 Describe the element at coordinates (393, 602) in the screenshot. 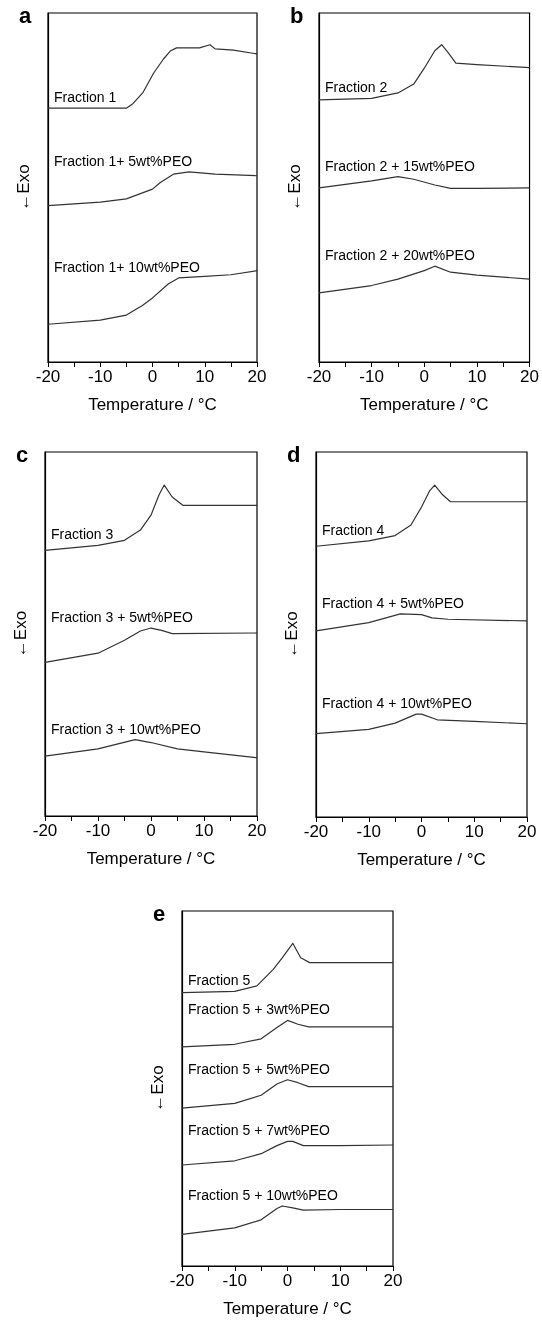

I see `series-label: Fraction 4 + 5wt%PEO` at that location.